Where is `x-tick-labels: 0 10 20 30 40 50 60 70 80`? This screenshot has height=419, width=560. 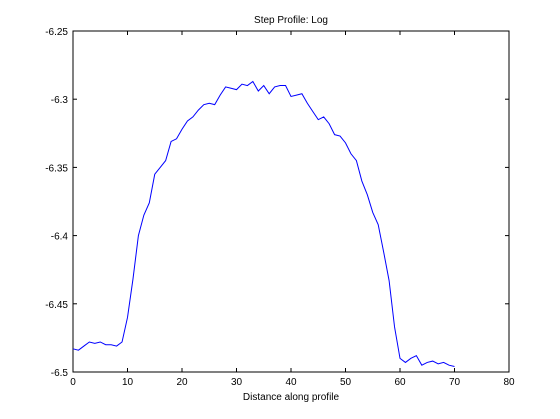
x-tick-labels: 0 10 20 30 40 50 60 70 80 is located at coordinates (292, 382).